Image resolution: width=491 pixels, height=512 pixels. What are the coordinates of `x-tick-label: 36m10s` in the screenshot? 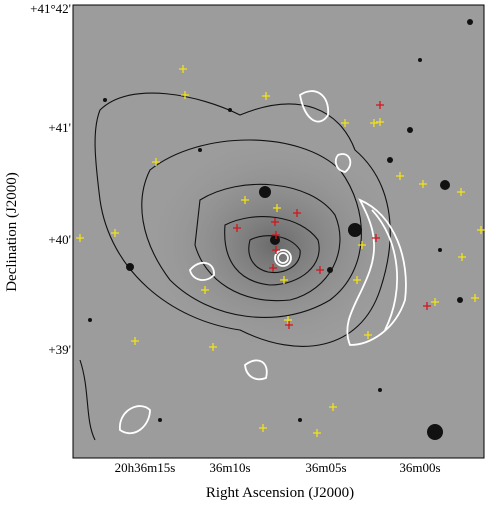 It's located at (229, 467).